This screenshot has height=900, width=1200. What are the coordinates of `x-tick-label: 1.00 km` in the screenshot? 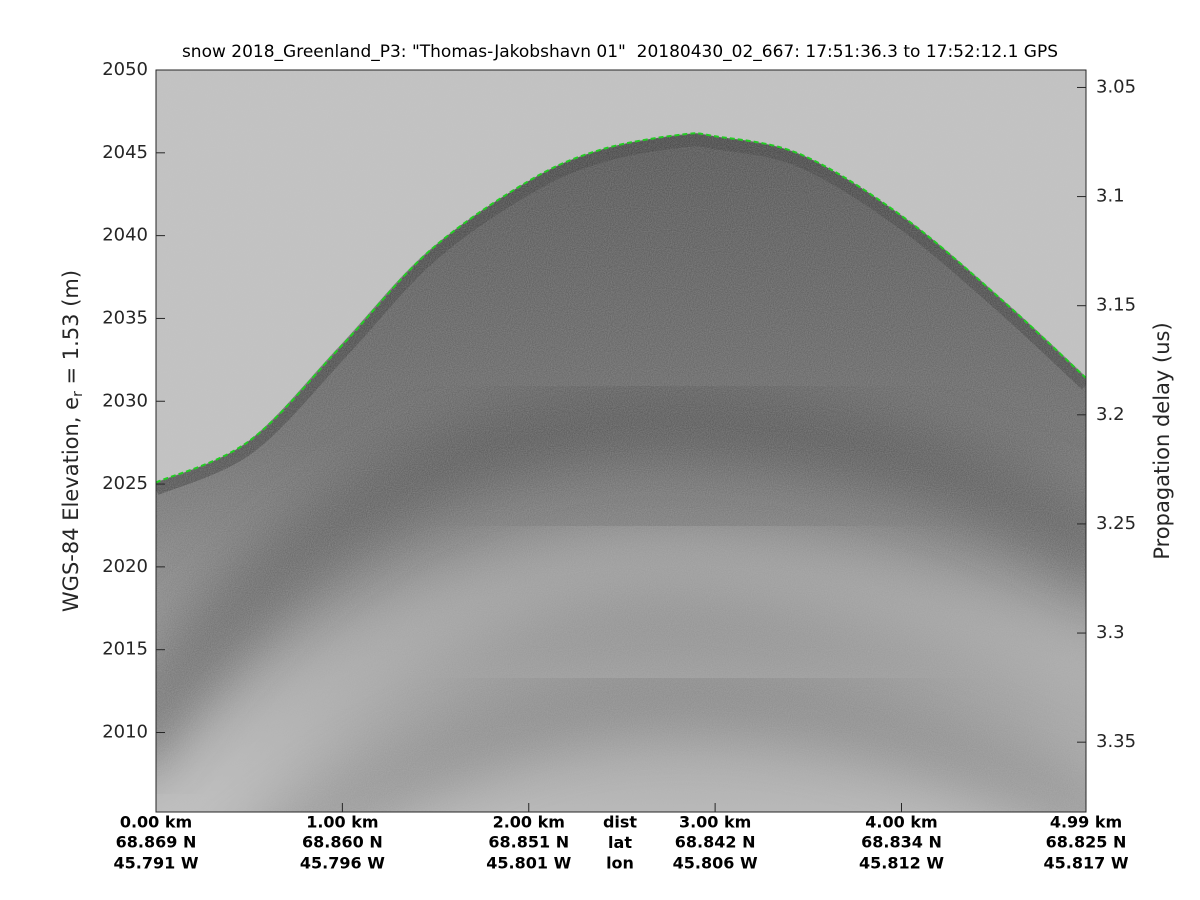 It's located at (342, 822).